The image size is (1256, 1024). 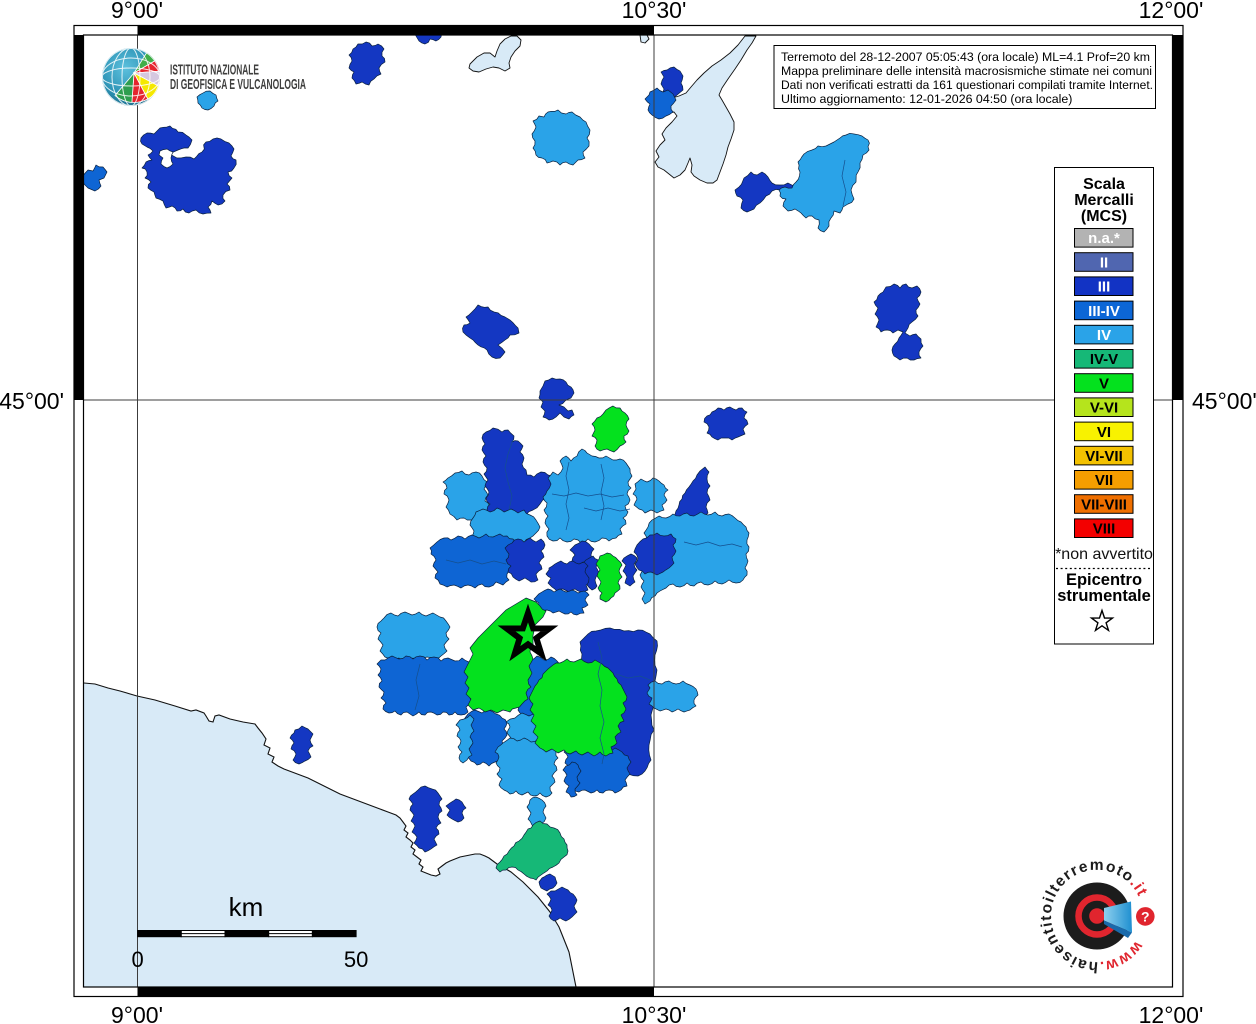 I want to click on svg-text: Scala, so click(x=1104, y=184).